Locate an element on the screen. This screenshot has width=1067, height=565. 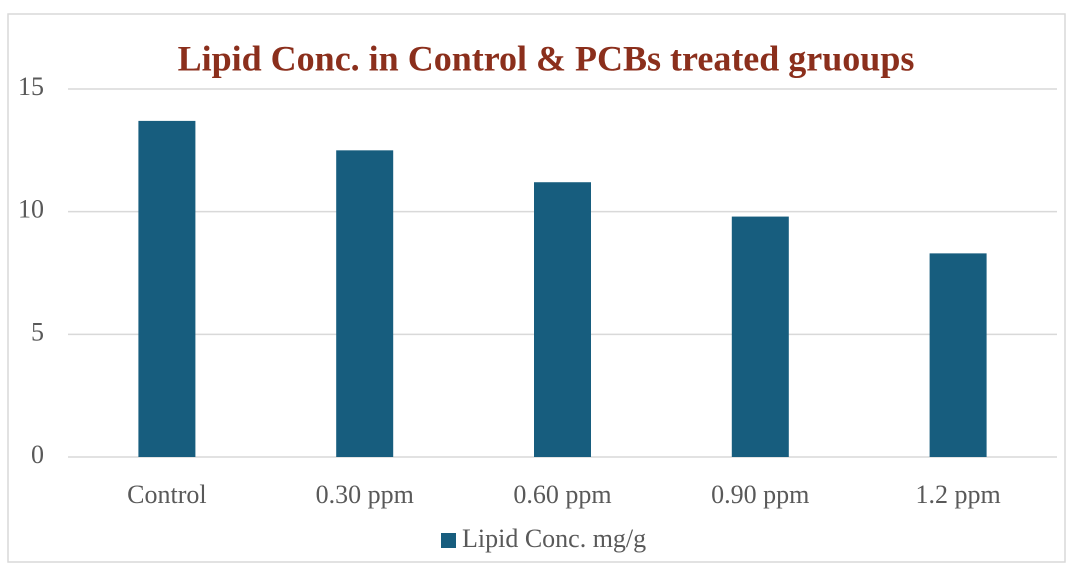
x-tick-label: 0.90 ppm is located at coordinates (760, 494).